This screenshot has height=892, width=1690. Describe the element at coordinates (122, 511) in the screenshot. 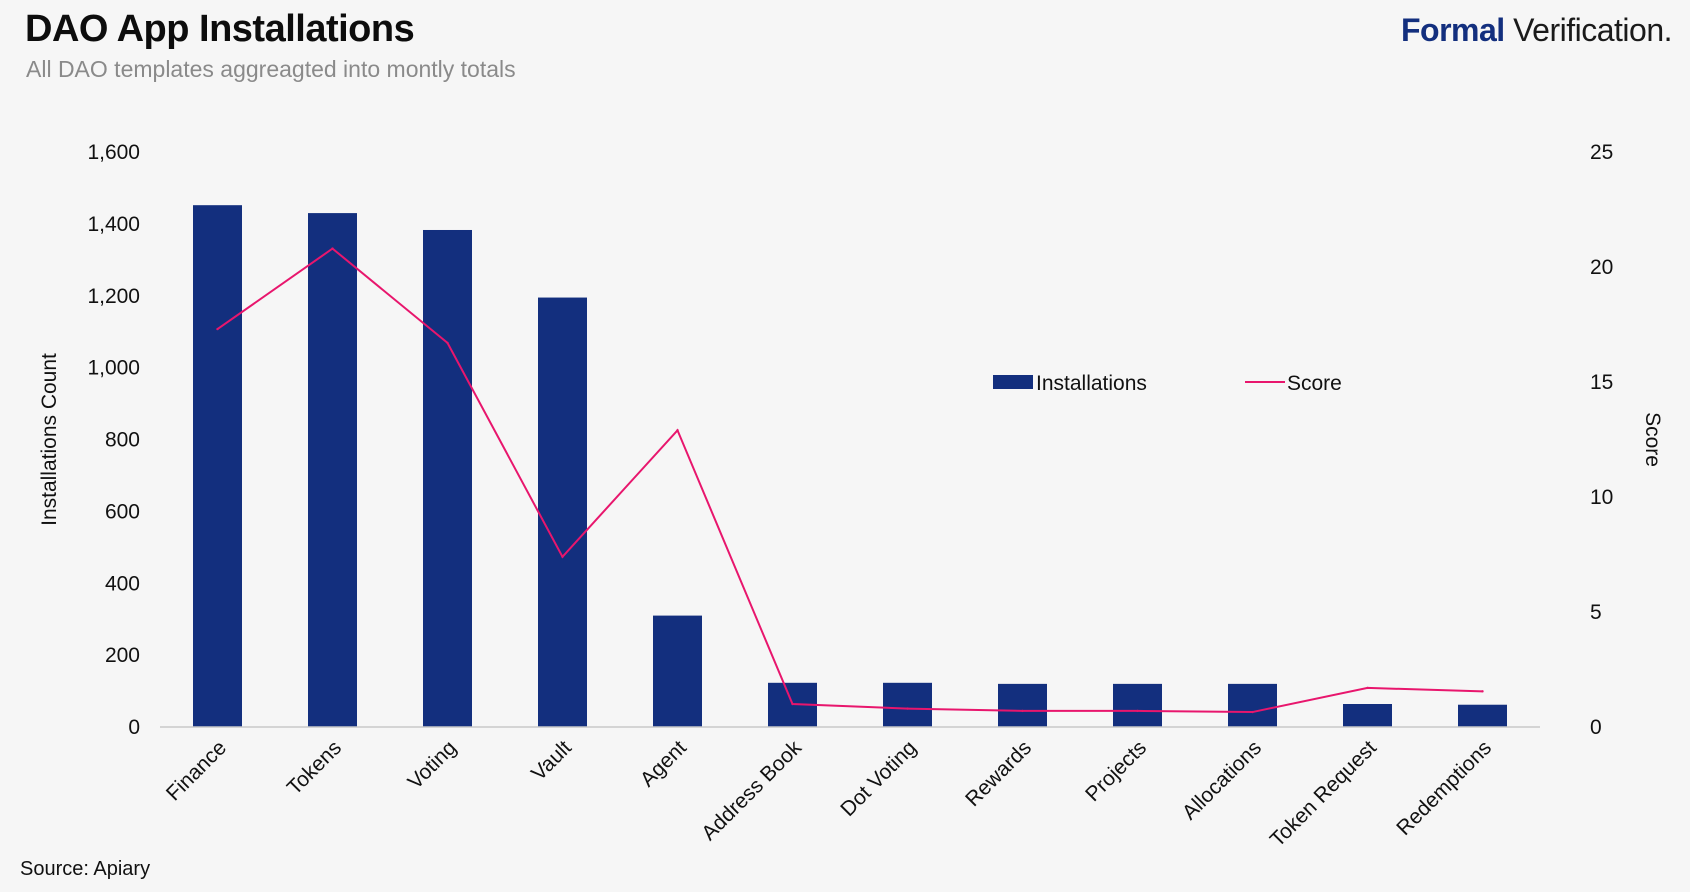

I see `y-tick-label: 600` at that location.